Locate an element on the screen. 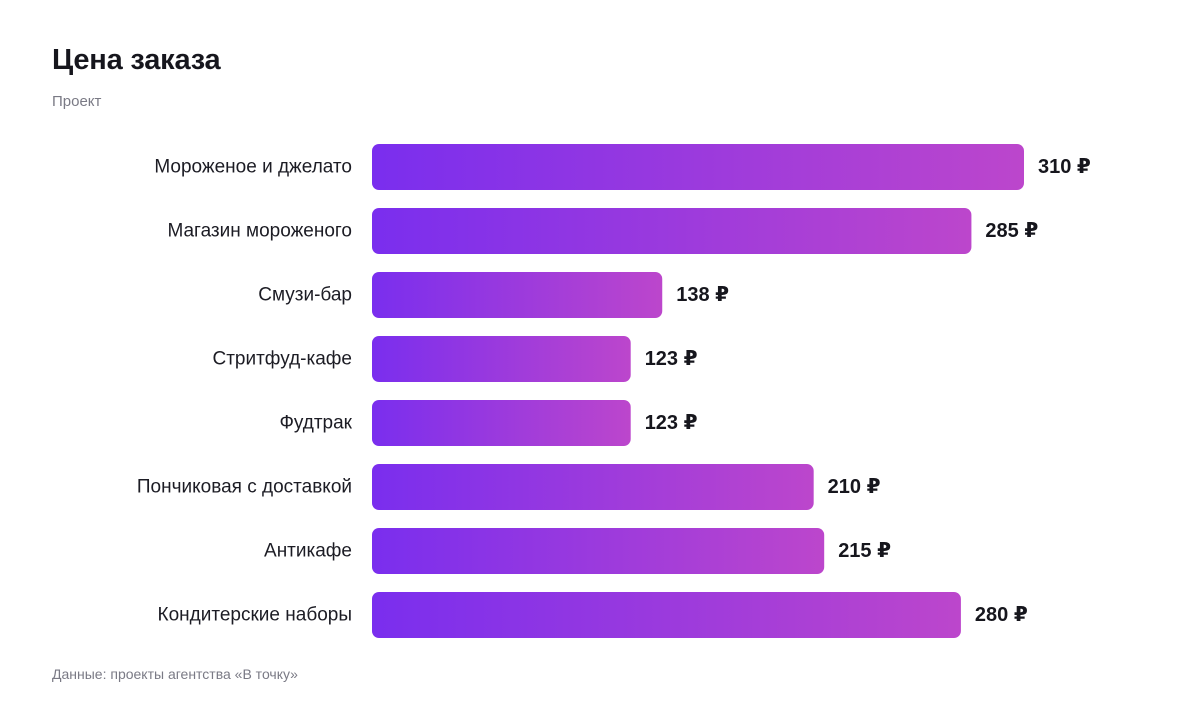  value-label: 215 ₽ is located at coordinates (864, 551).